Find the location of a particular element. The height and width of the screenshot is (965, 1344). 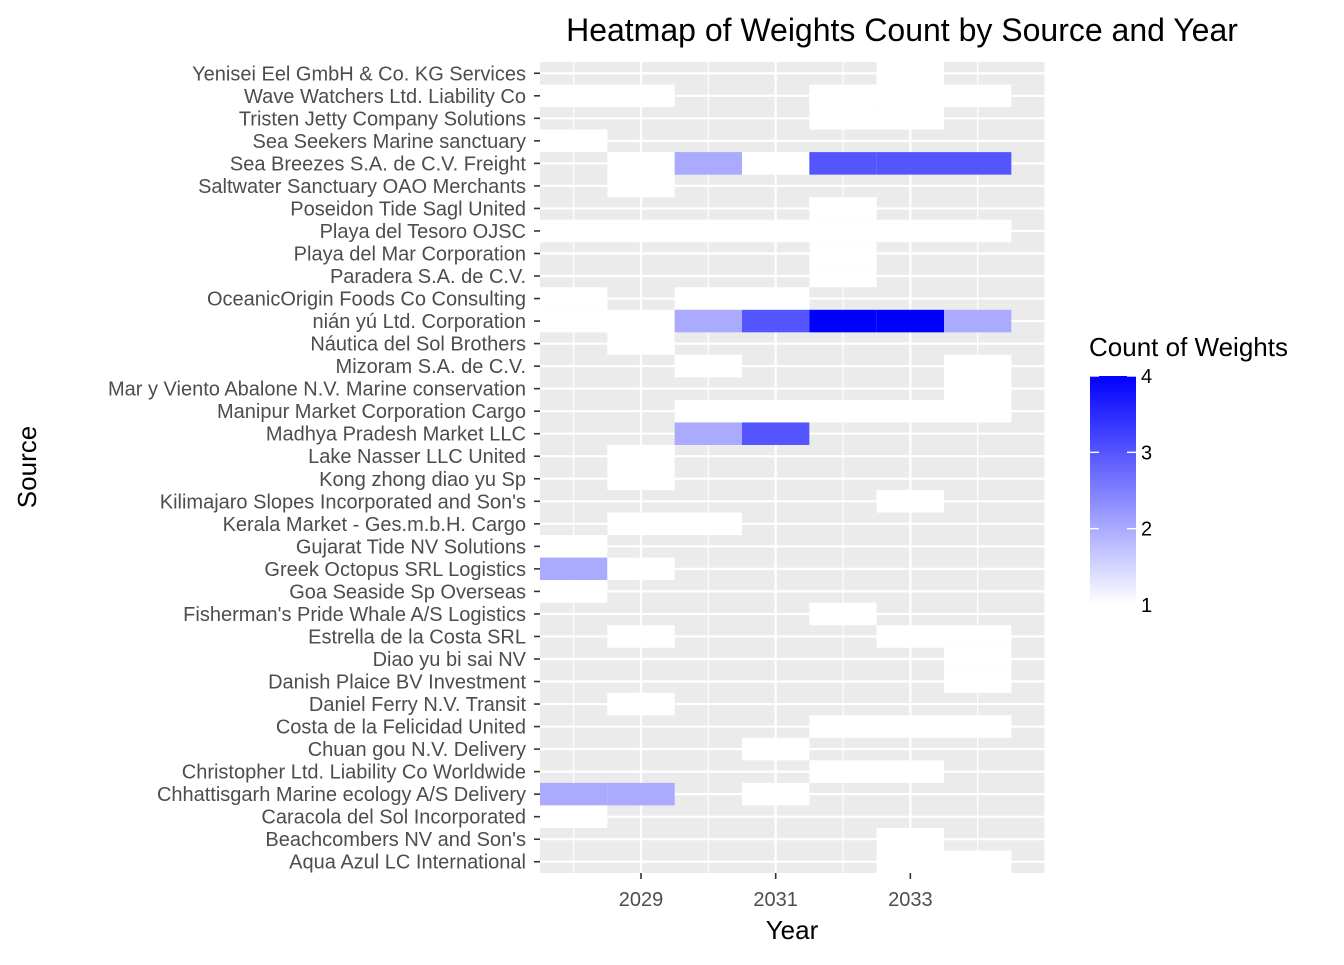

y-tick-label: Danish Plaice BV Investment is located at coordinates (397, 683).